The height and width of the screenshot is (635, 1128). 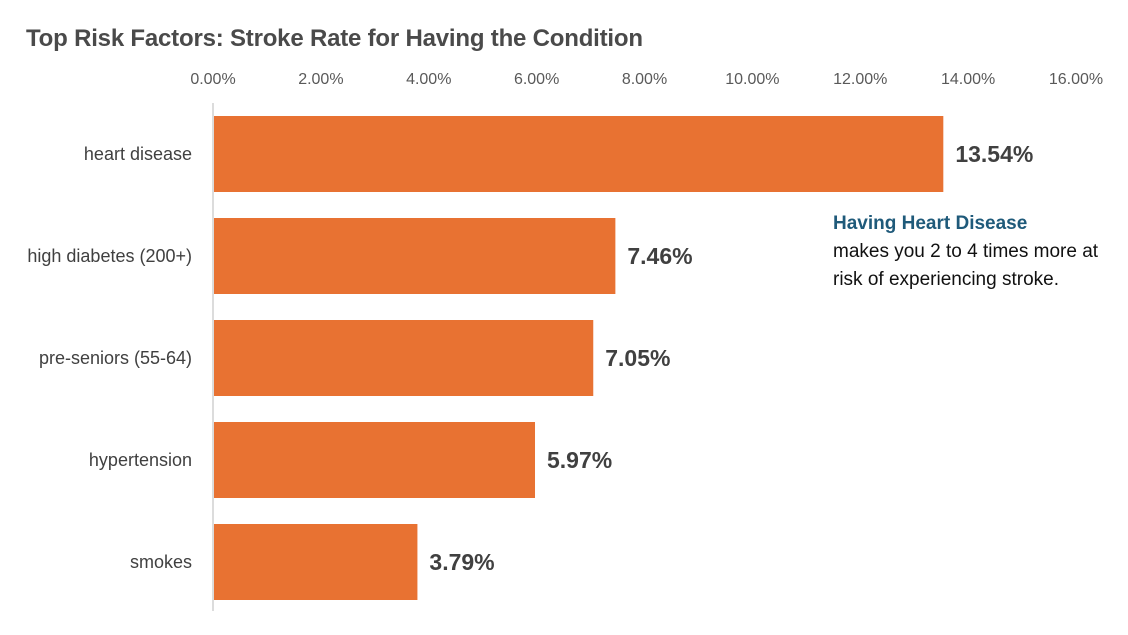 I want to click on category-label: pre-seniors (55-64), so click(x=115, y=358).